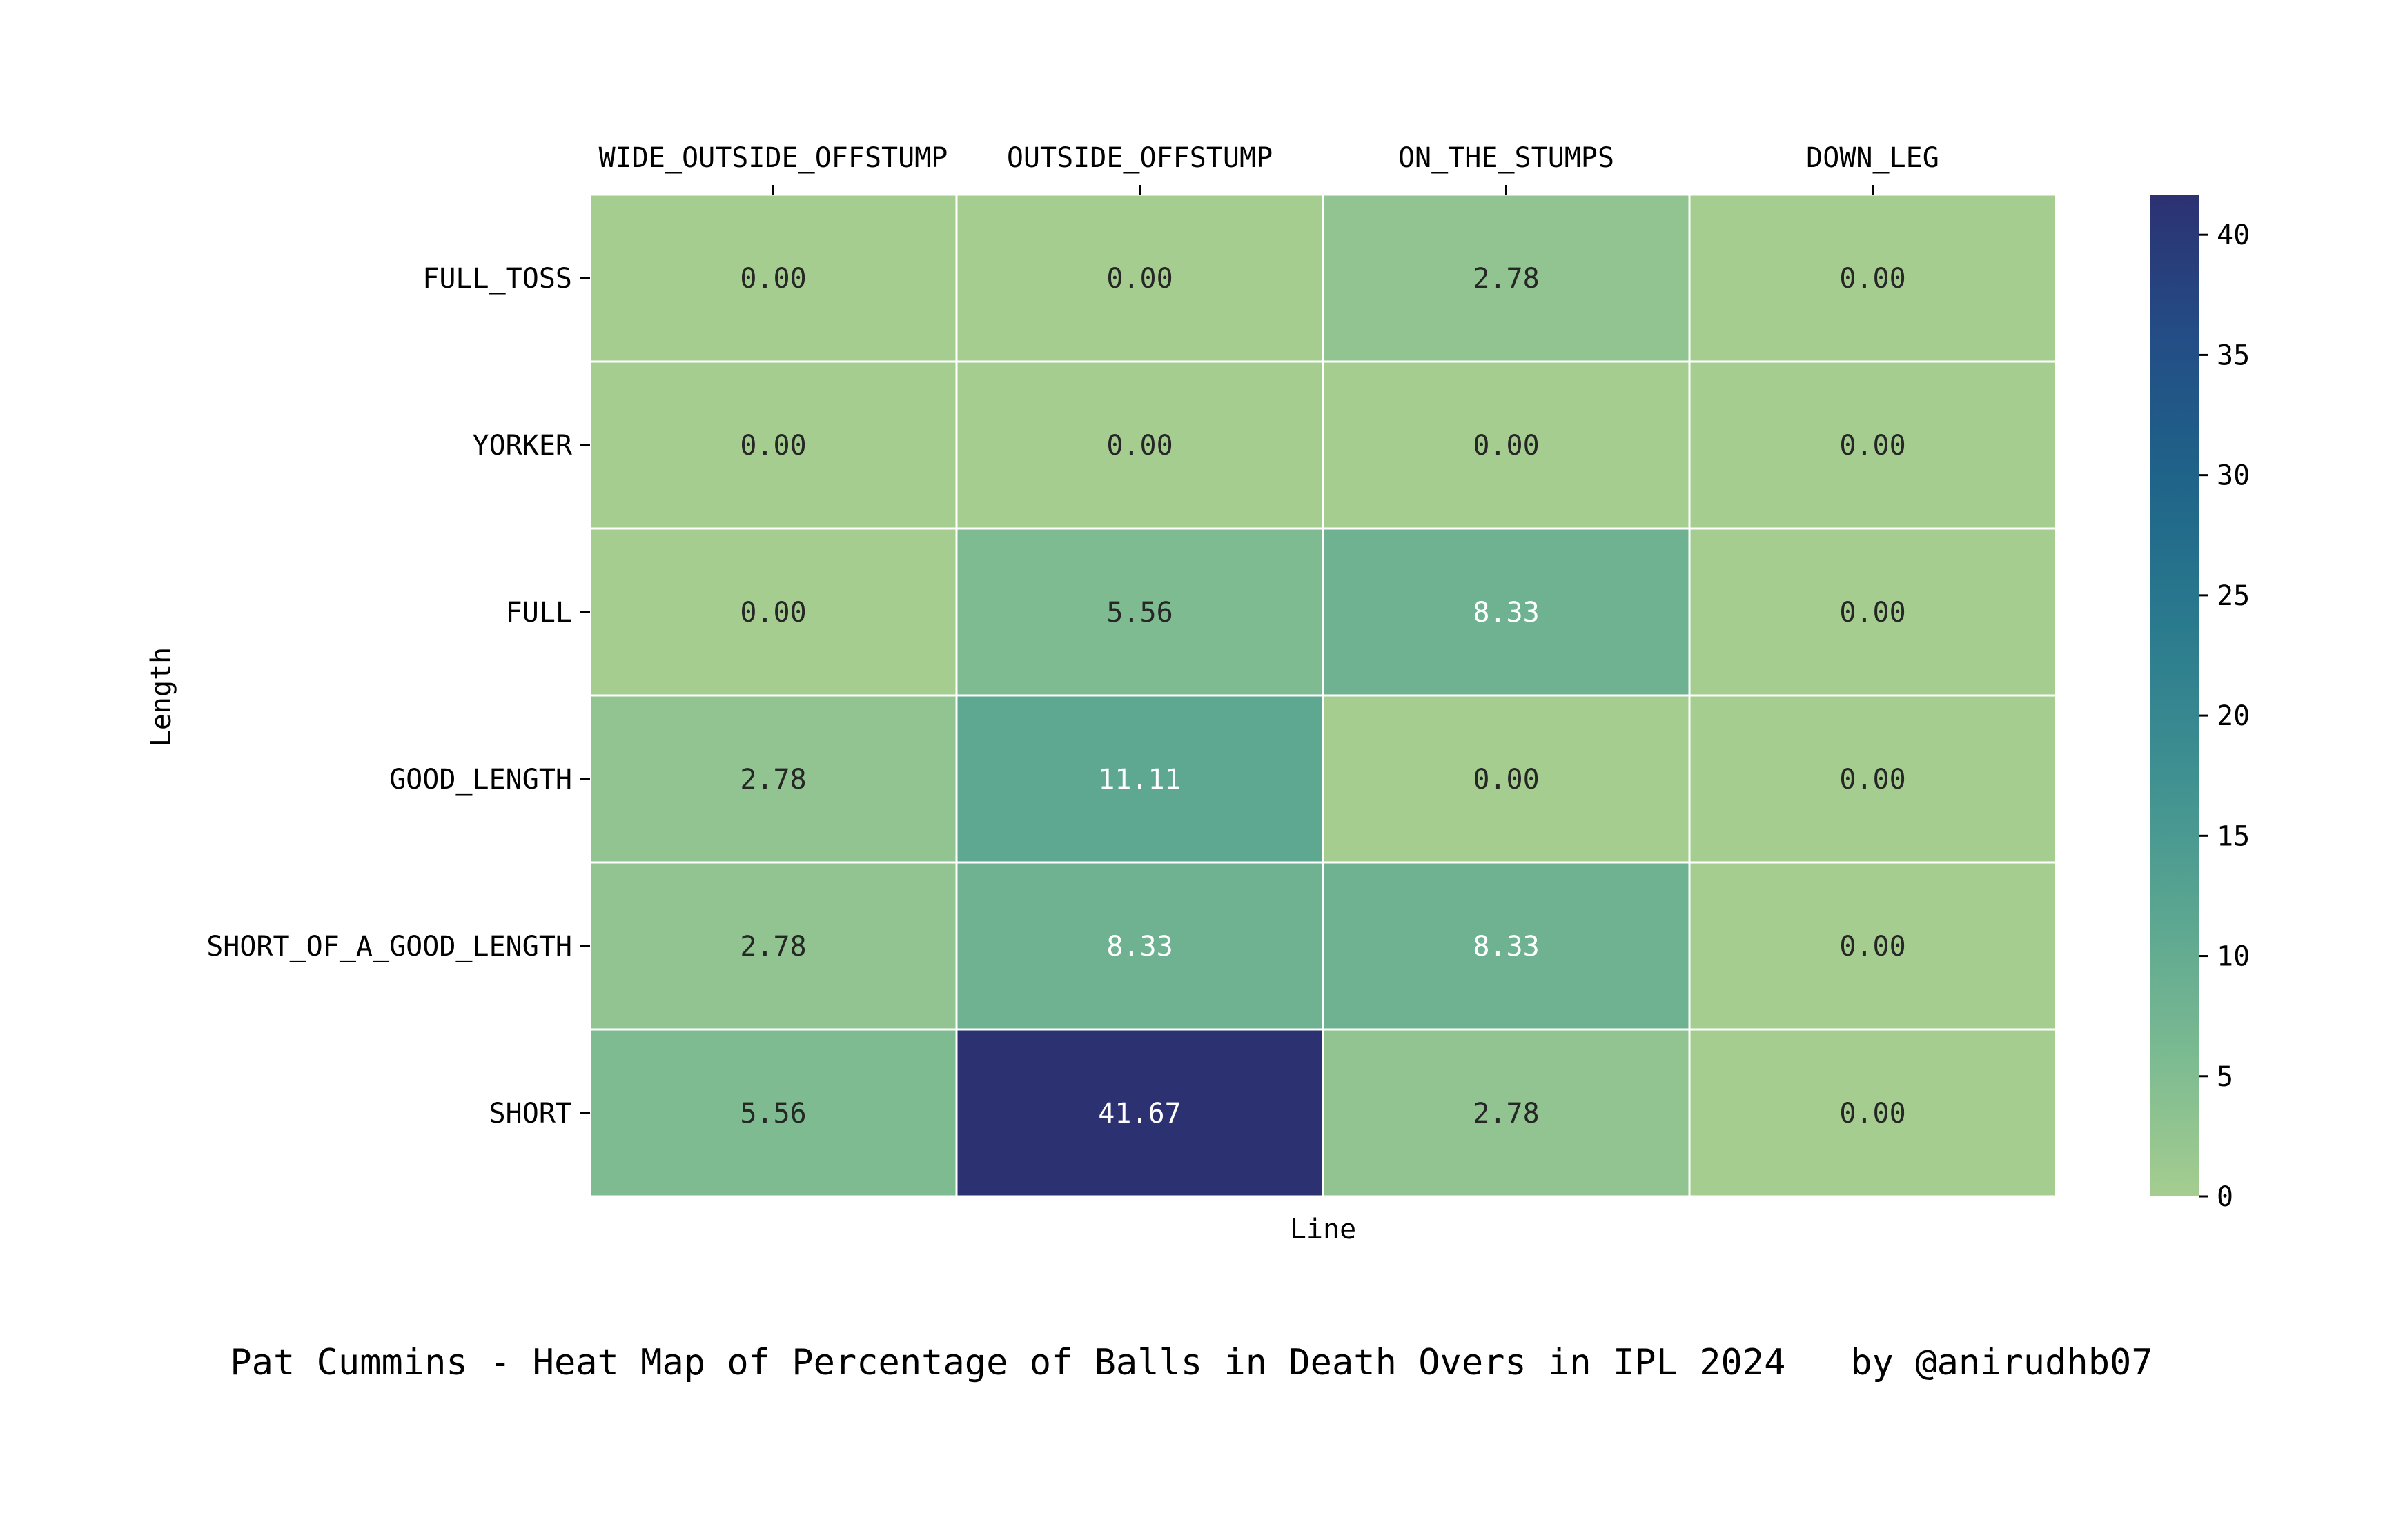 This screenshot has height=1540, width=2383. What do you see at coordinates (2233, 355) in the screenshot?
I see `colorbar-tick-label: 35` at bounding box center [2233, 355].